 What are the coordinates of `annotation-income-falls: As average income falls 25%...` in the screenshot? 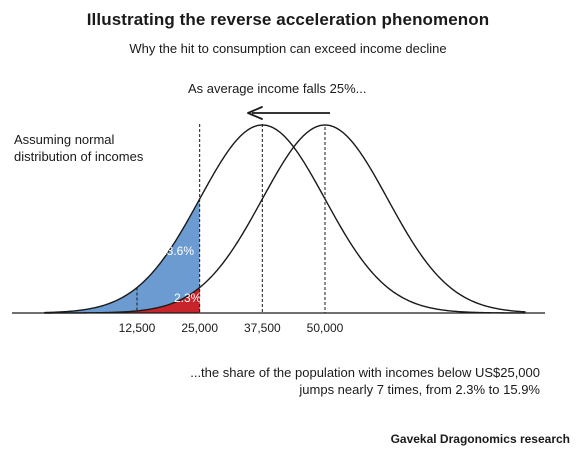 It's located at (277, 88).